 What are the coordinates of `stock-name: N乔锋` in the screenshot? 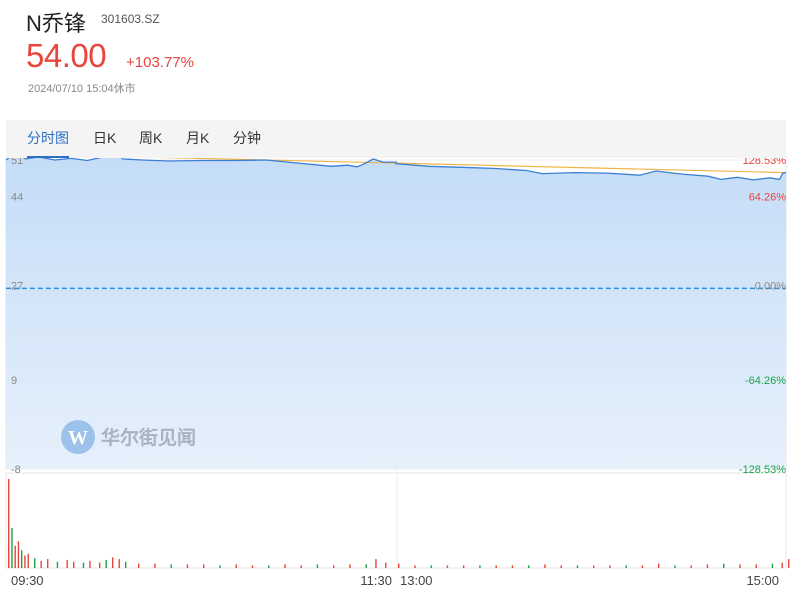 It's located at (56, 23).